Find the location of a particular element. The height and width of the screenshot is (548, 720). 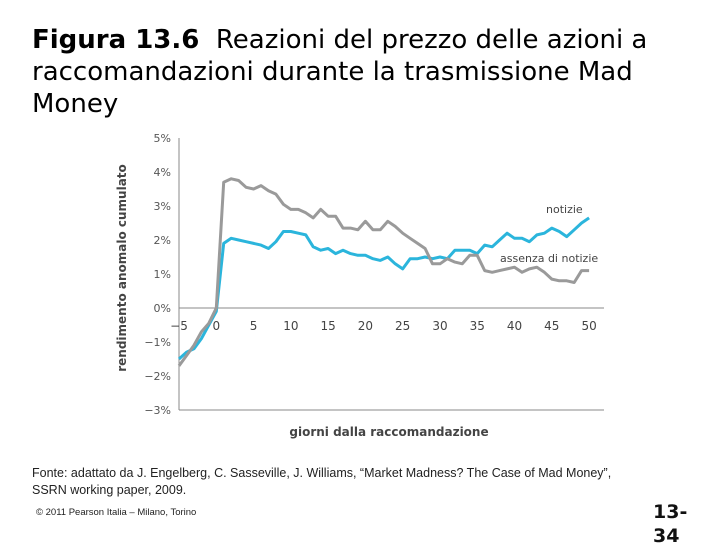

x-tick-label: −5 is located at coordinates (179, 326).